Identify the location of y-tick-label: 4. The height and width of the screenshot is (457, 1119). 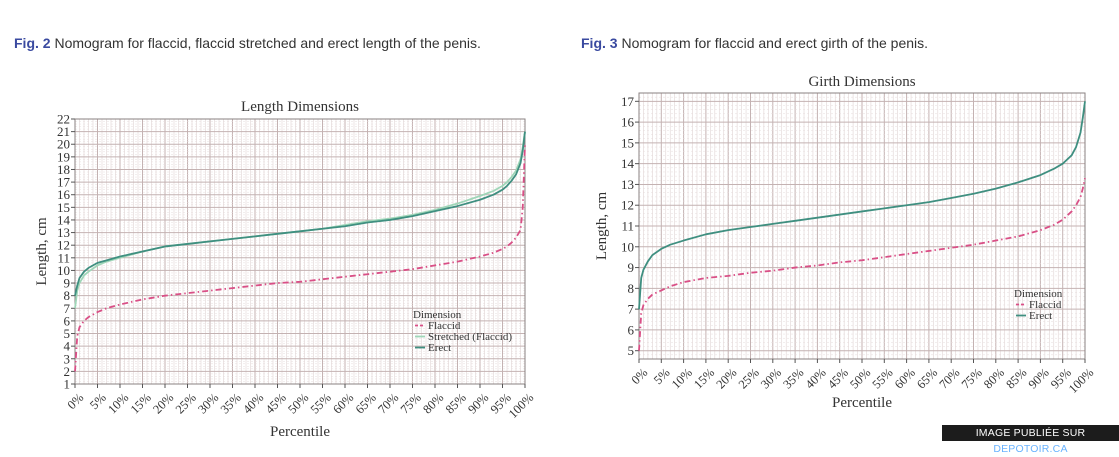
(67, 346).